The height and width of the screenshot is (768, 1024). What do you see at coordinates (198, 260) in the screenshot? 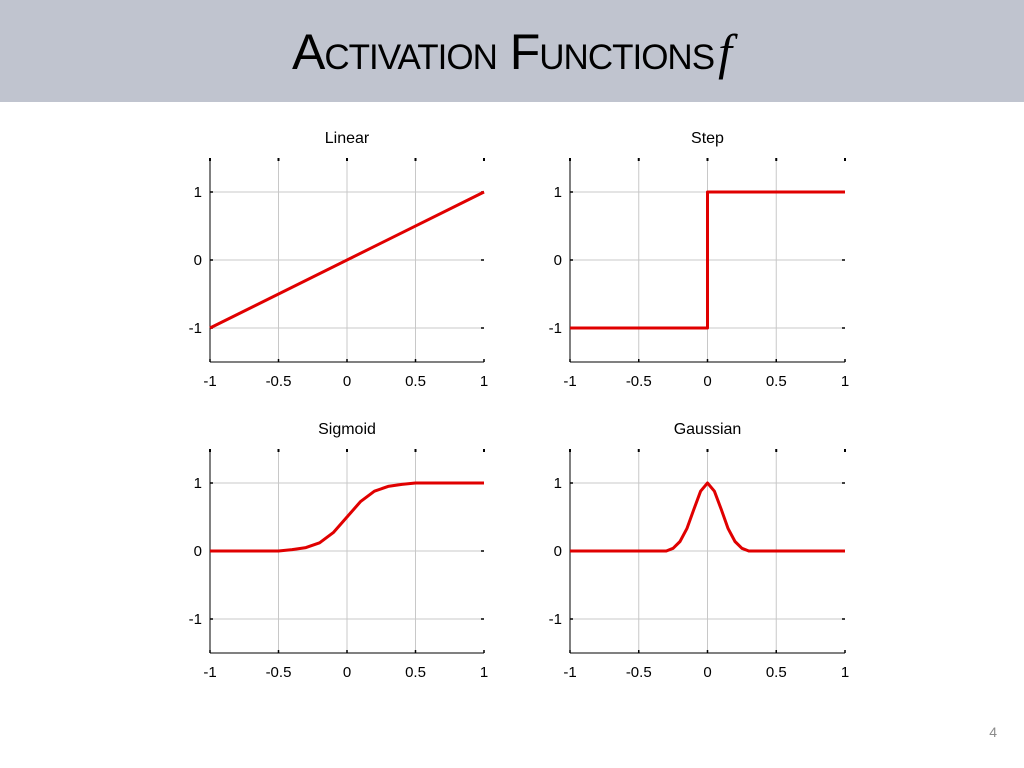
I see `linear-ytick-label: 0` at bounding box center [198, 260].